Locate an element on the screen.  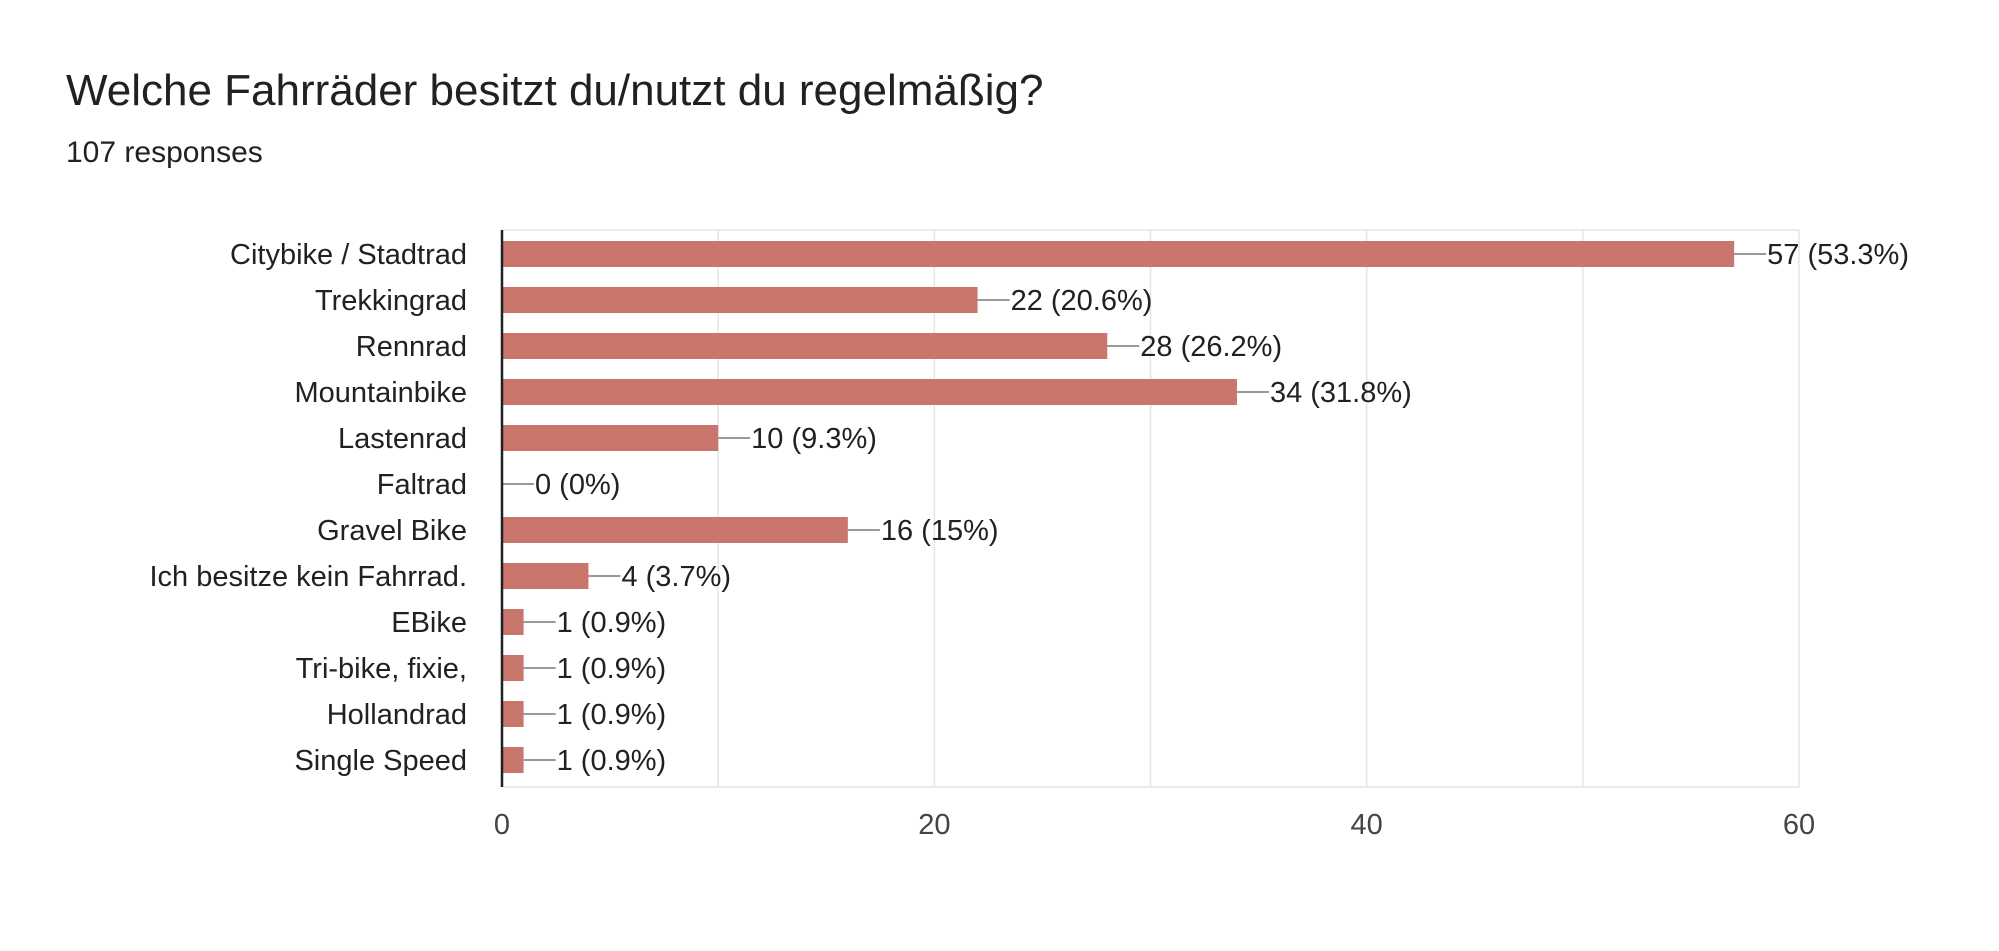
category-label: Hollandrad is located at coordinates (397, 715).